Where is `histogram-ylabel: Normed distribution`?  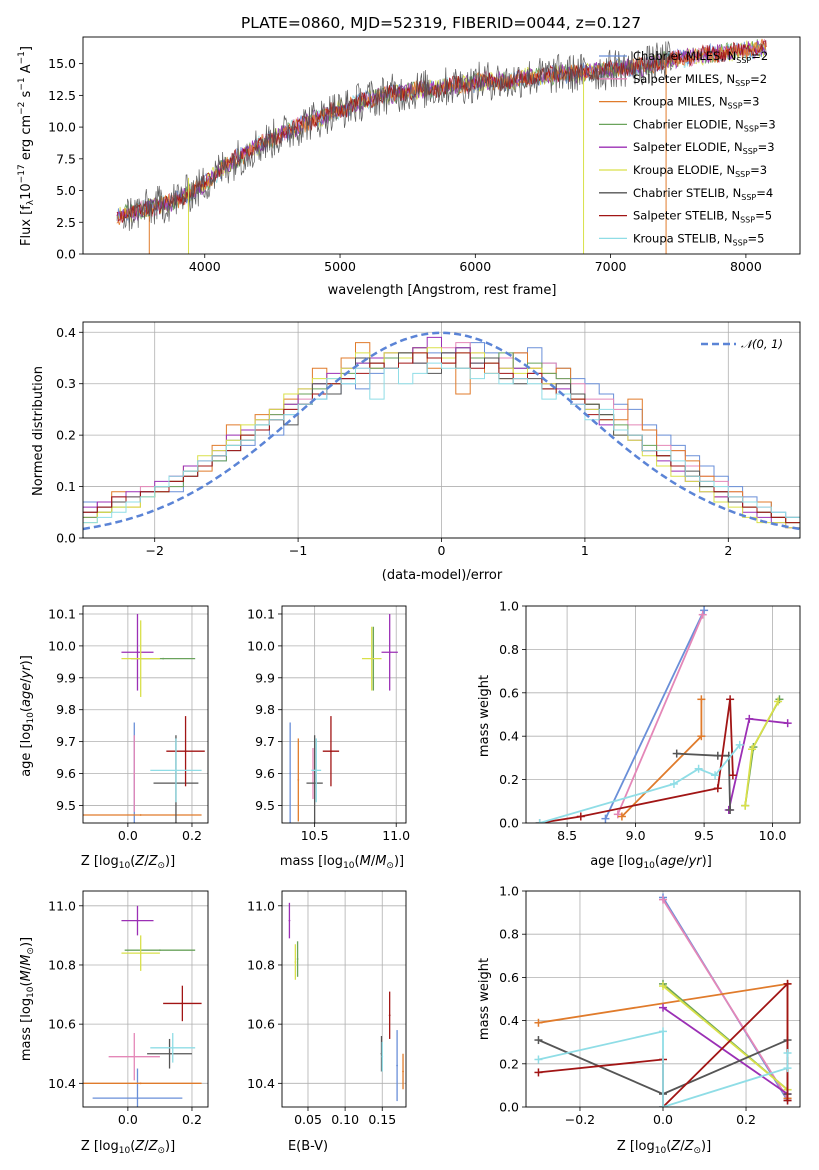
histogram-ylabel: Normed distribution is located at coordinates (38, 431).